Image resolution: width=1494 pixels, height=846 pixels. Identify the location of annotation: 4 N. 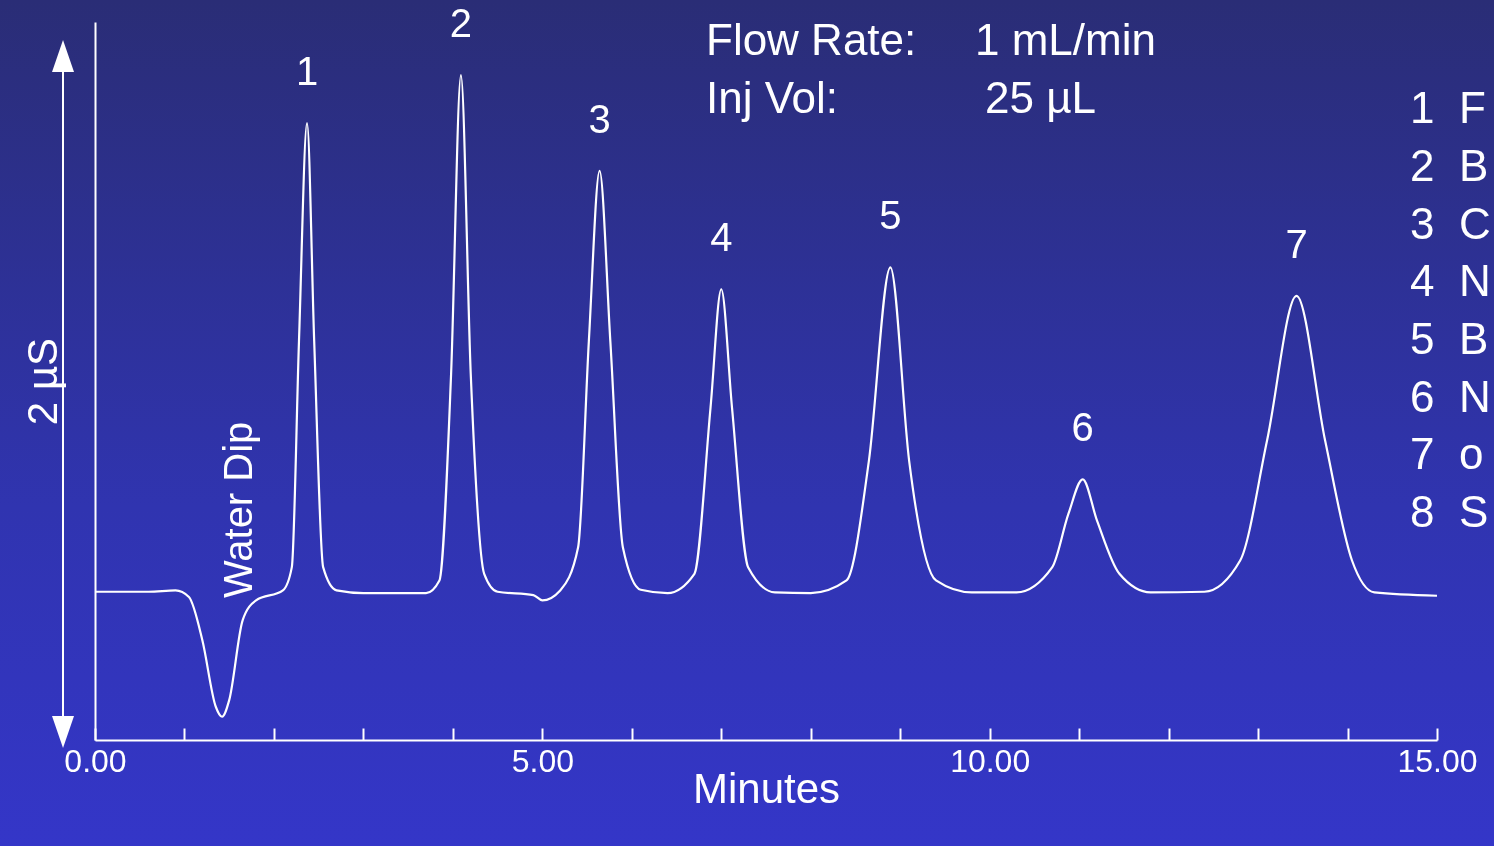
(1450, 280).